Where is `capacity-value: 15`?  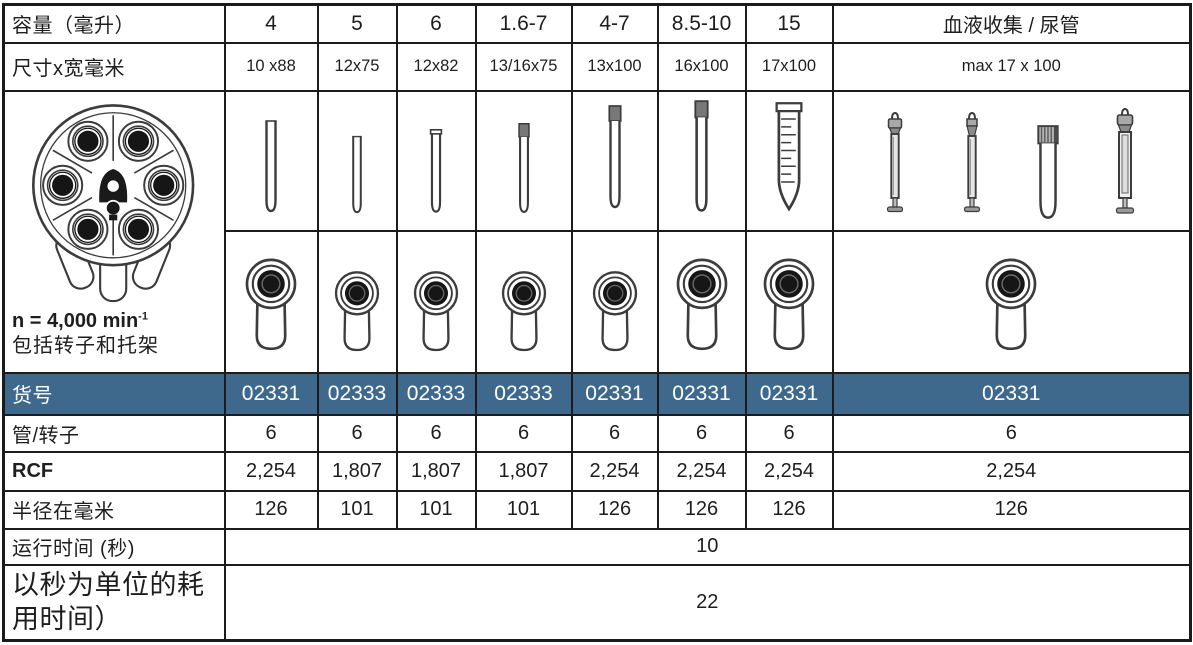 capacity-value: 15 is located at coordinates (789, 23).